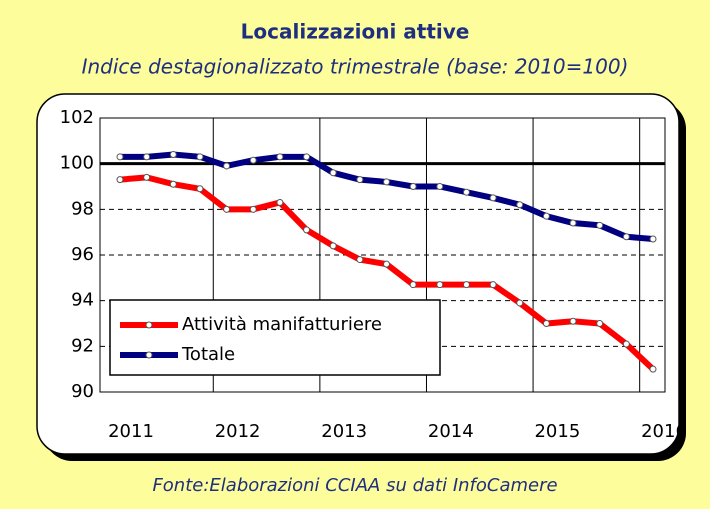  I want to click on y-tick-label: 92, so click(82, 345).